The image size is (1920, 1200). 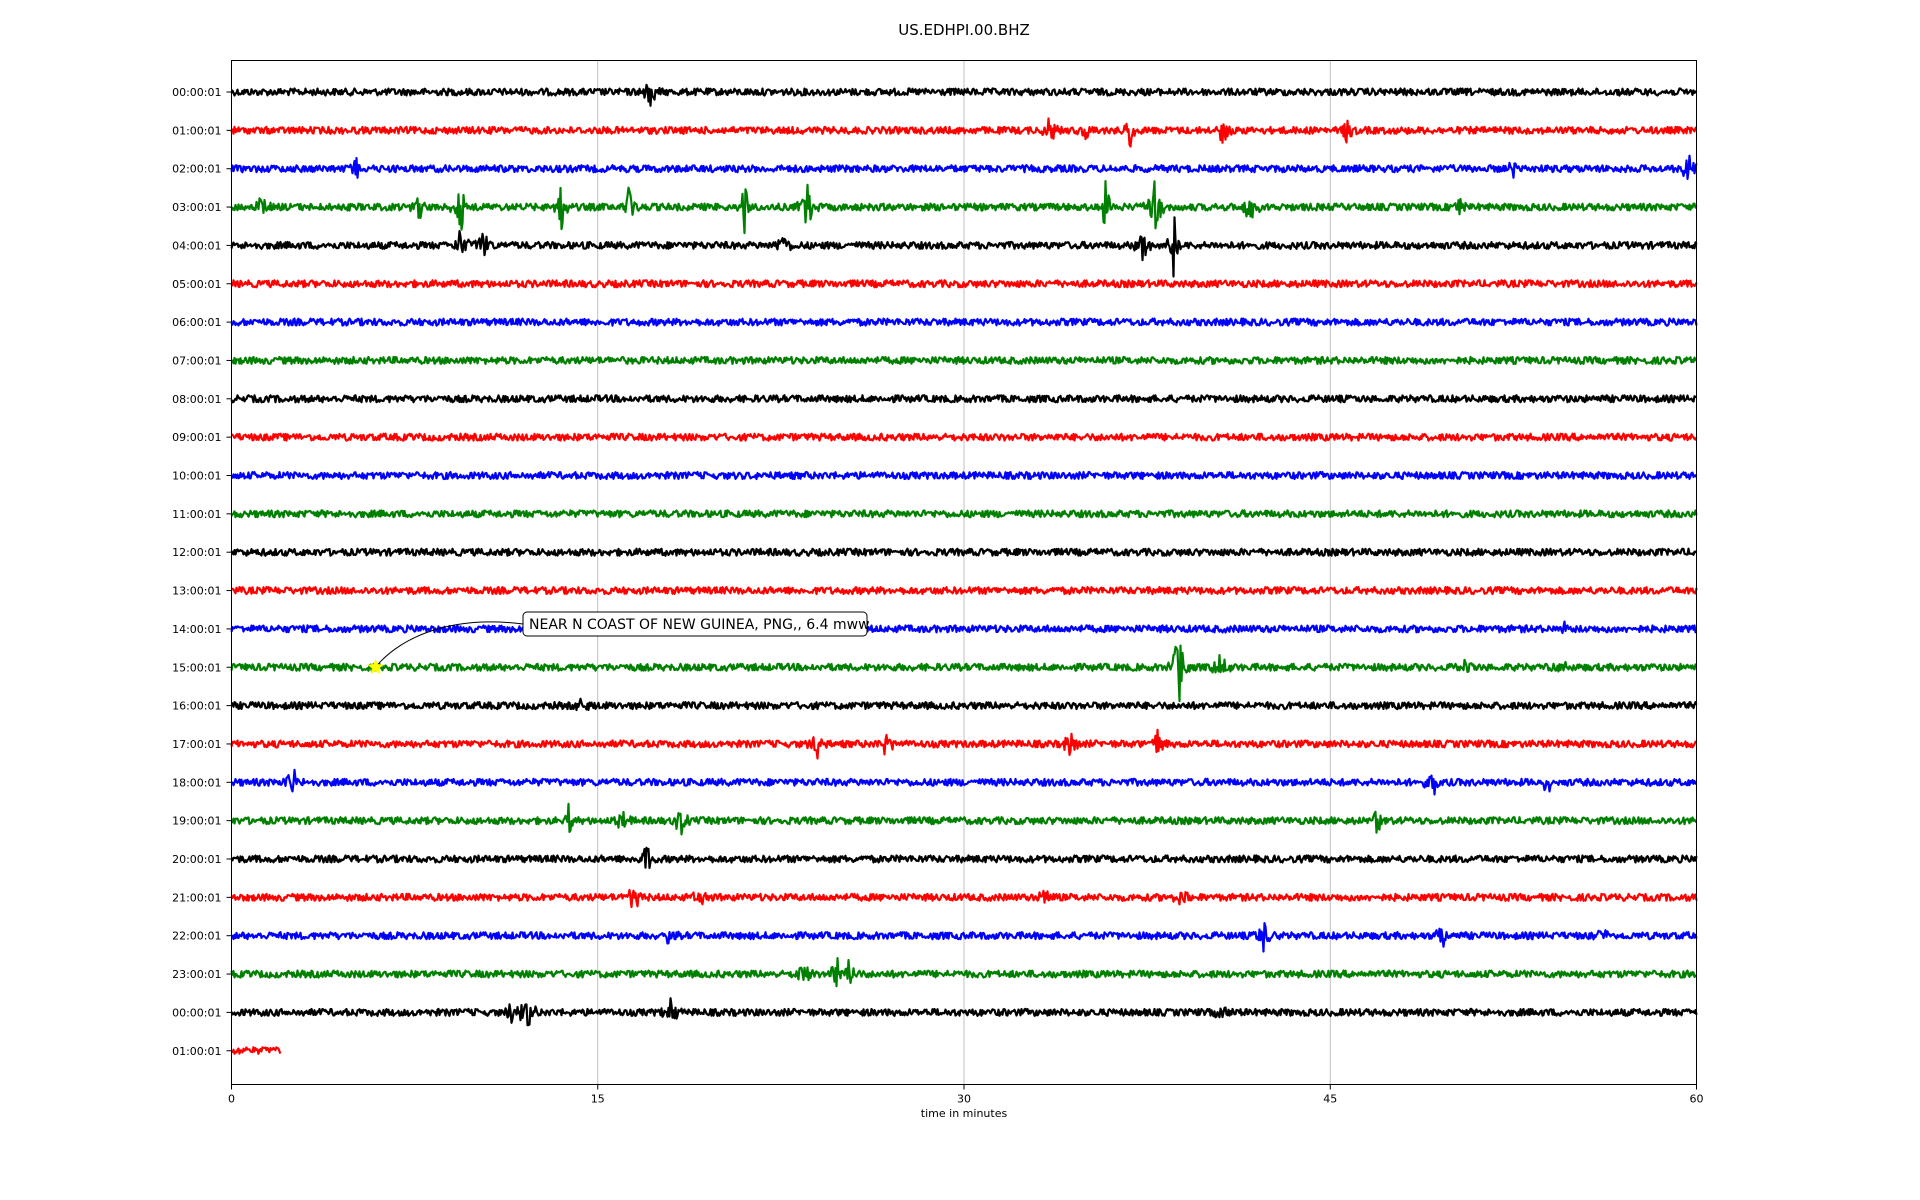 What do you see at coordinates (964, 1113) in the screenshot?
I see `x-axis-label: time in minutes` at bounding box center [964, 1113].